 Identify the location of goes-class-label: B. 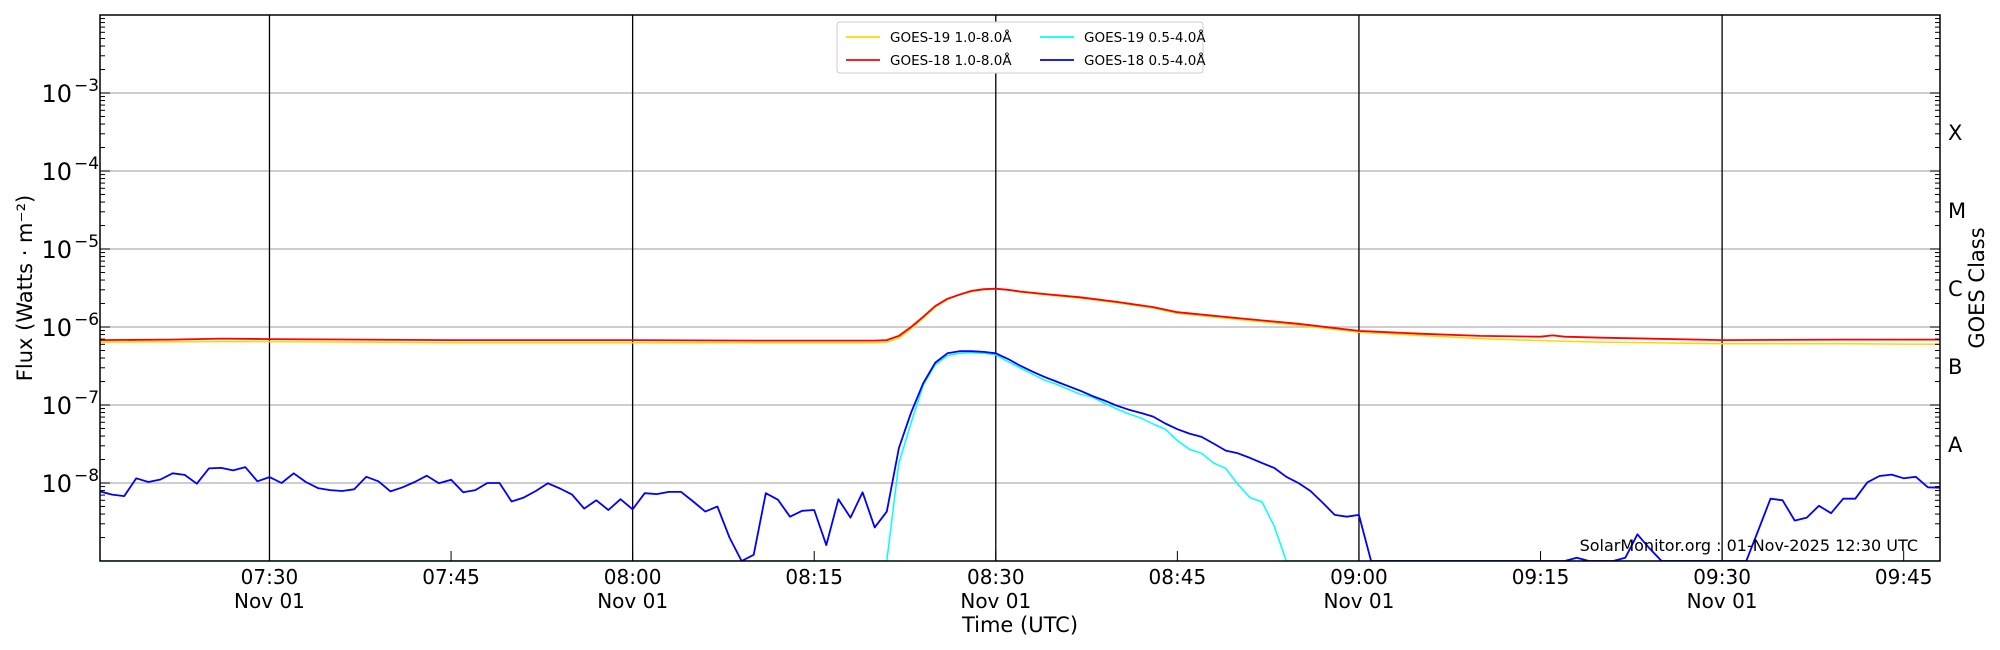
(1955, 367).